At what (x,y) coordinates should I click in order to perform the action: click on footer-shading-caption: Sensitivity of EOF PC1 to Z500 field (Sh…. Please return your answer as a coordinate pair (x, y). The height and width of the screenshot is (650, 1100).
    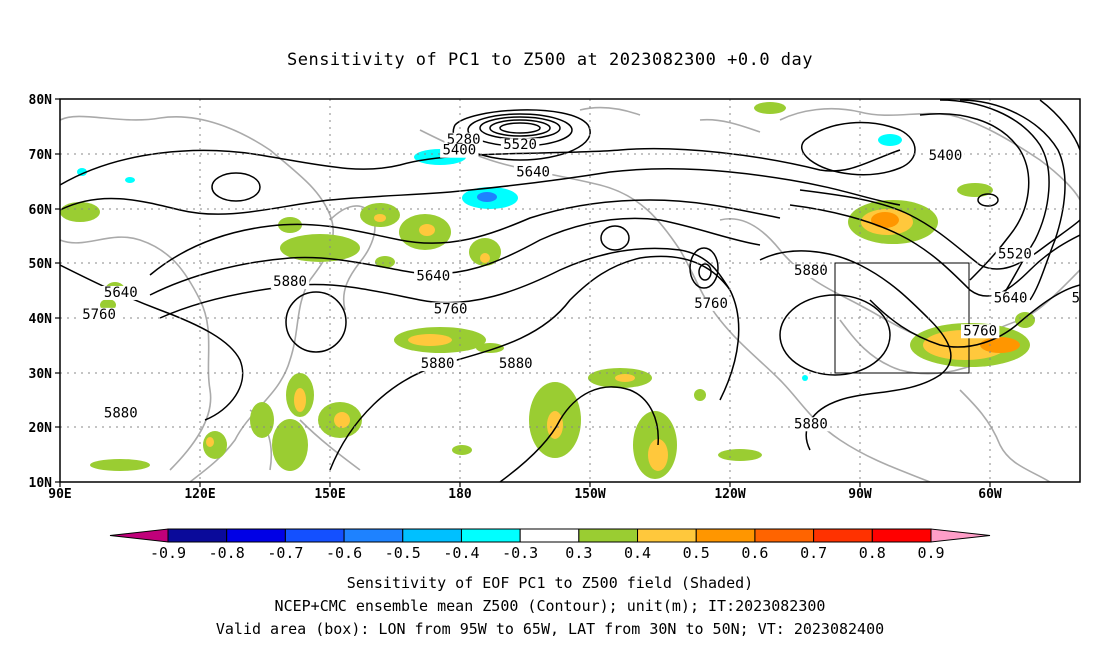
    Looking at the image, I should click on (550, 583).